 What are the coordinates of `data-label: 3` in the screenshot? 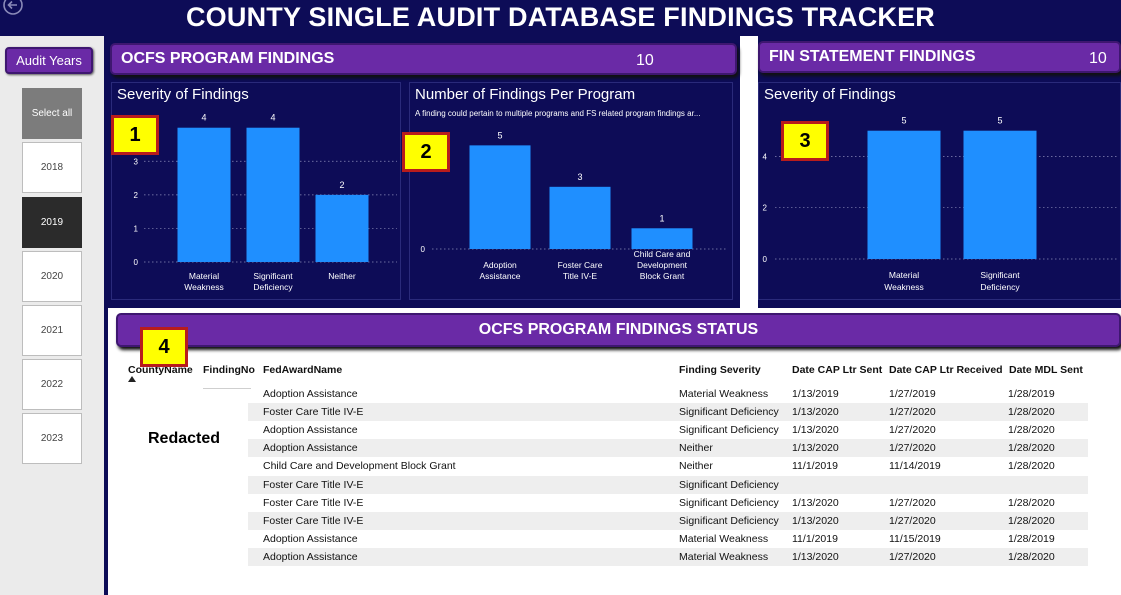 It's located at (579, 177).